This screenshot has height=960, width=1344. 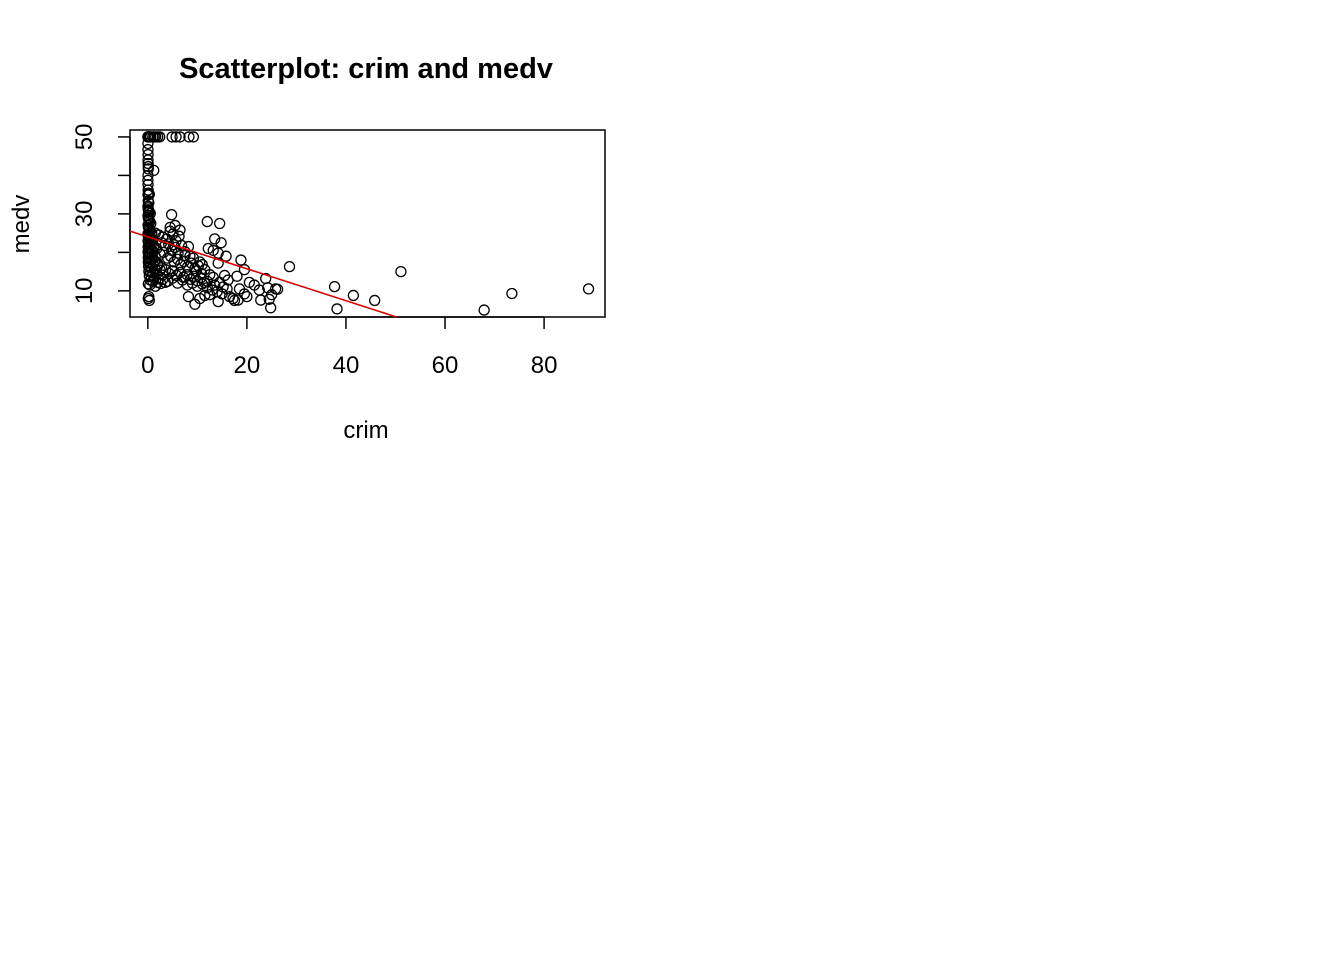 What do you see at coordinates (366, 69) in the screenshot?
I see `chart-title: Scatterplot: crim and medv` at bounding box center [366, 69].